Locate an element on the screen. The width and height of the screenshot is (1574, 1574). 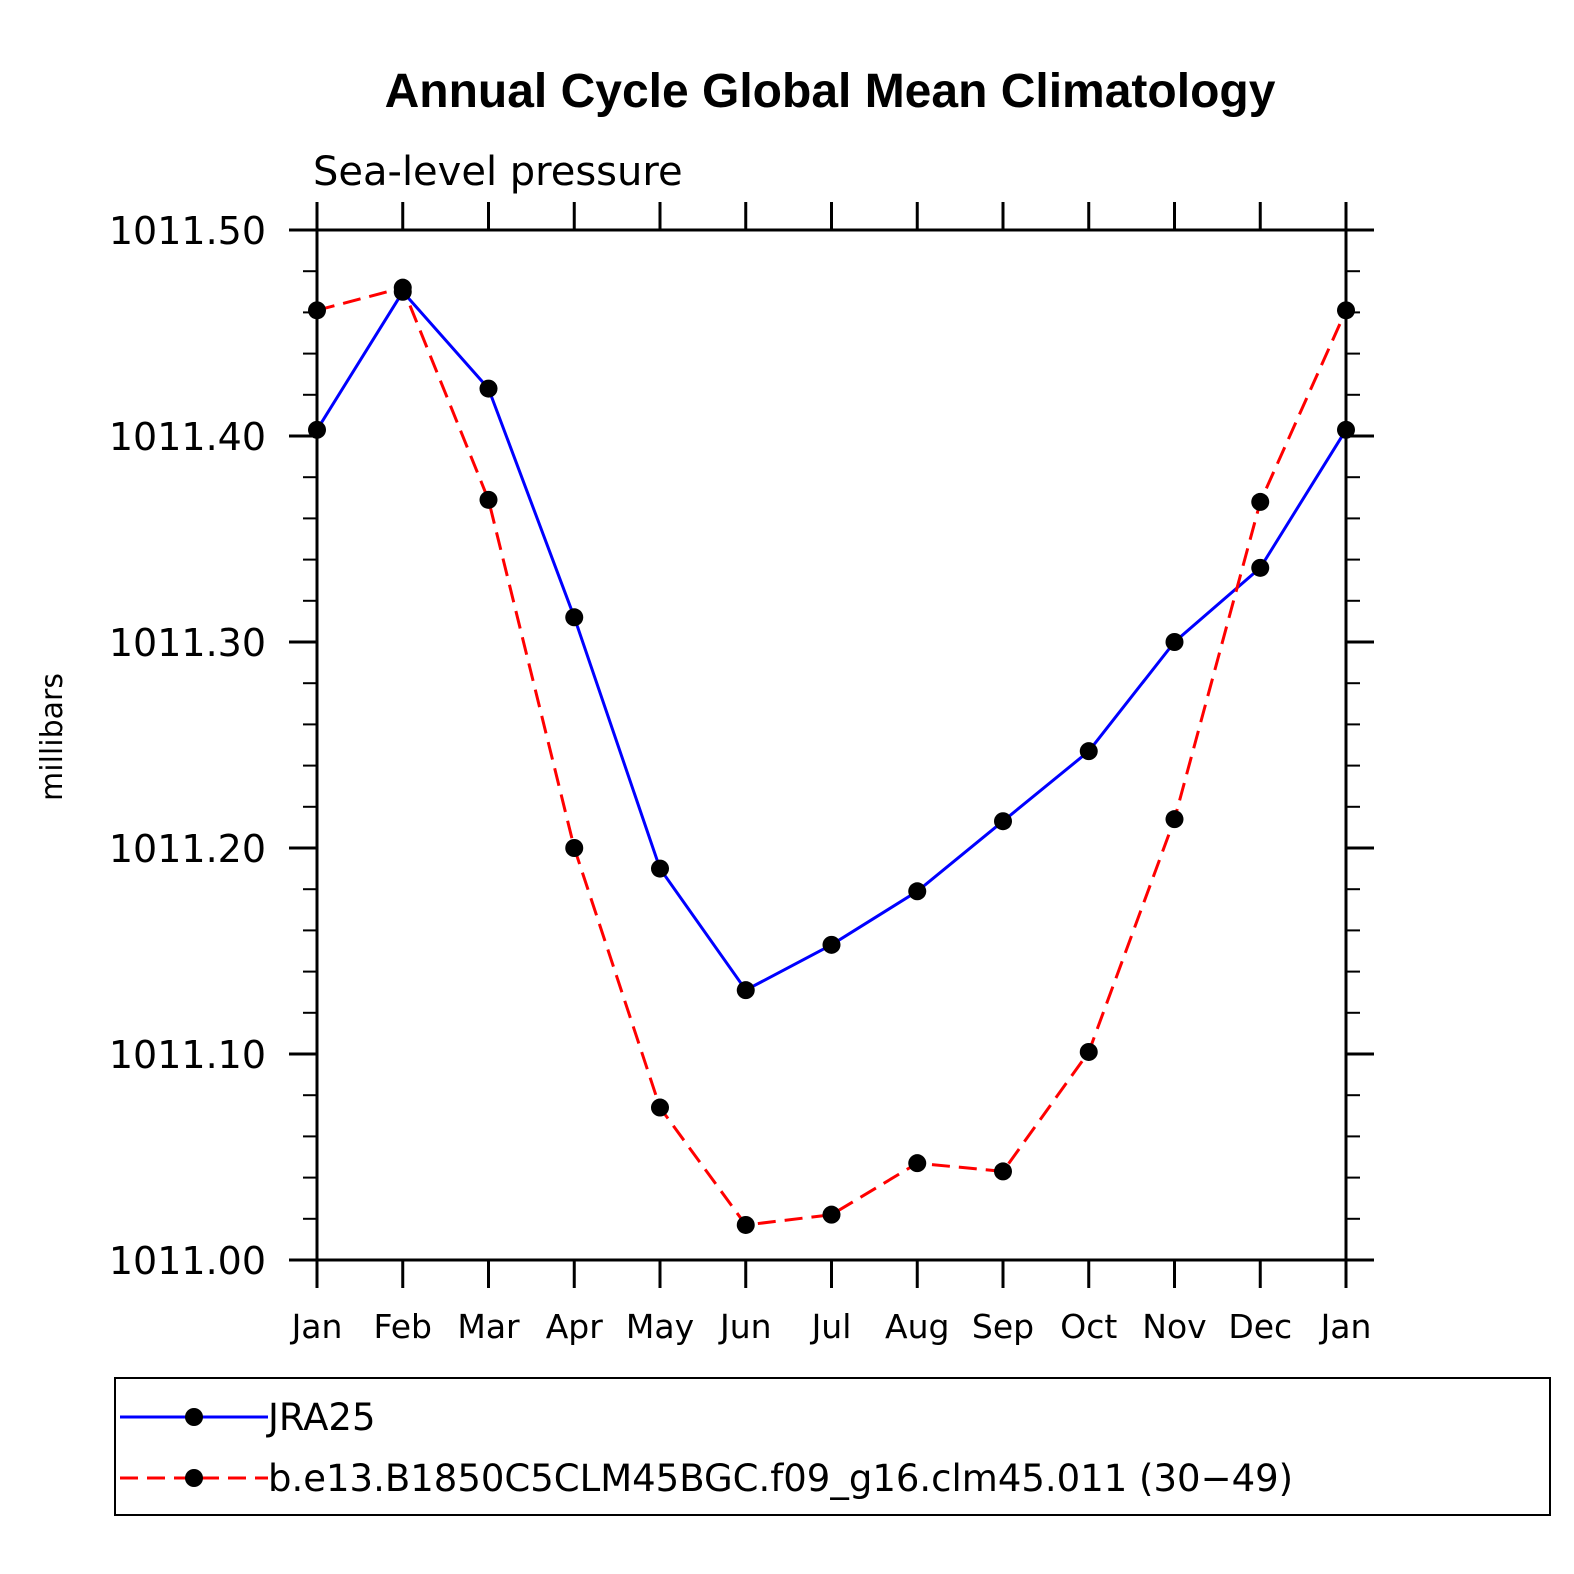
x-tick-label: Oct is located at coordinates (1088, 1326).